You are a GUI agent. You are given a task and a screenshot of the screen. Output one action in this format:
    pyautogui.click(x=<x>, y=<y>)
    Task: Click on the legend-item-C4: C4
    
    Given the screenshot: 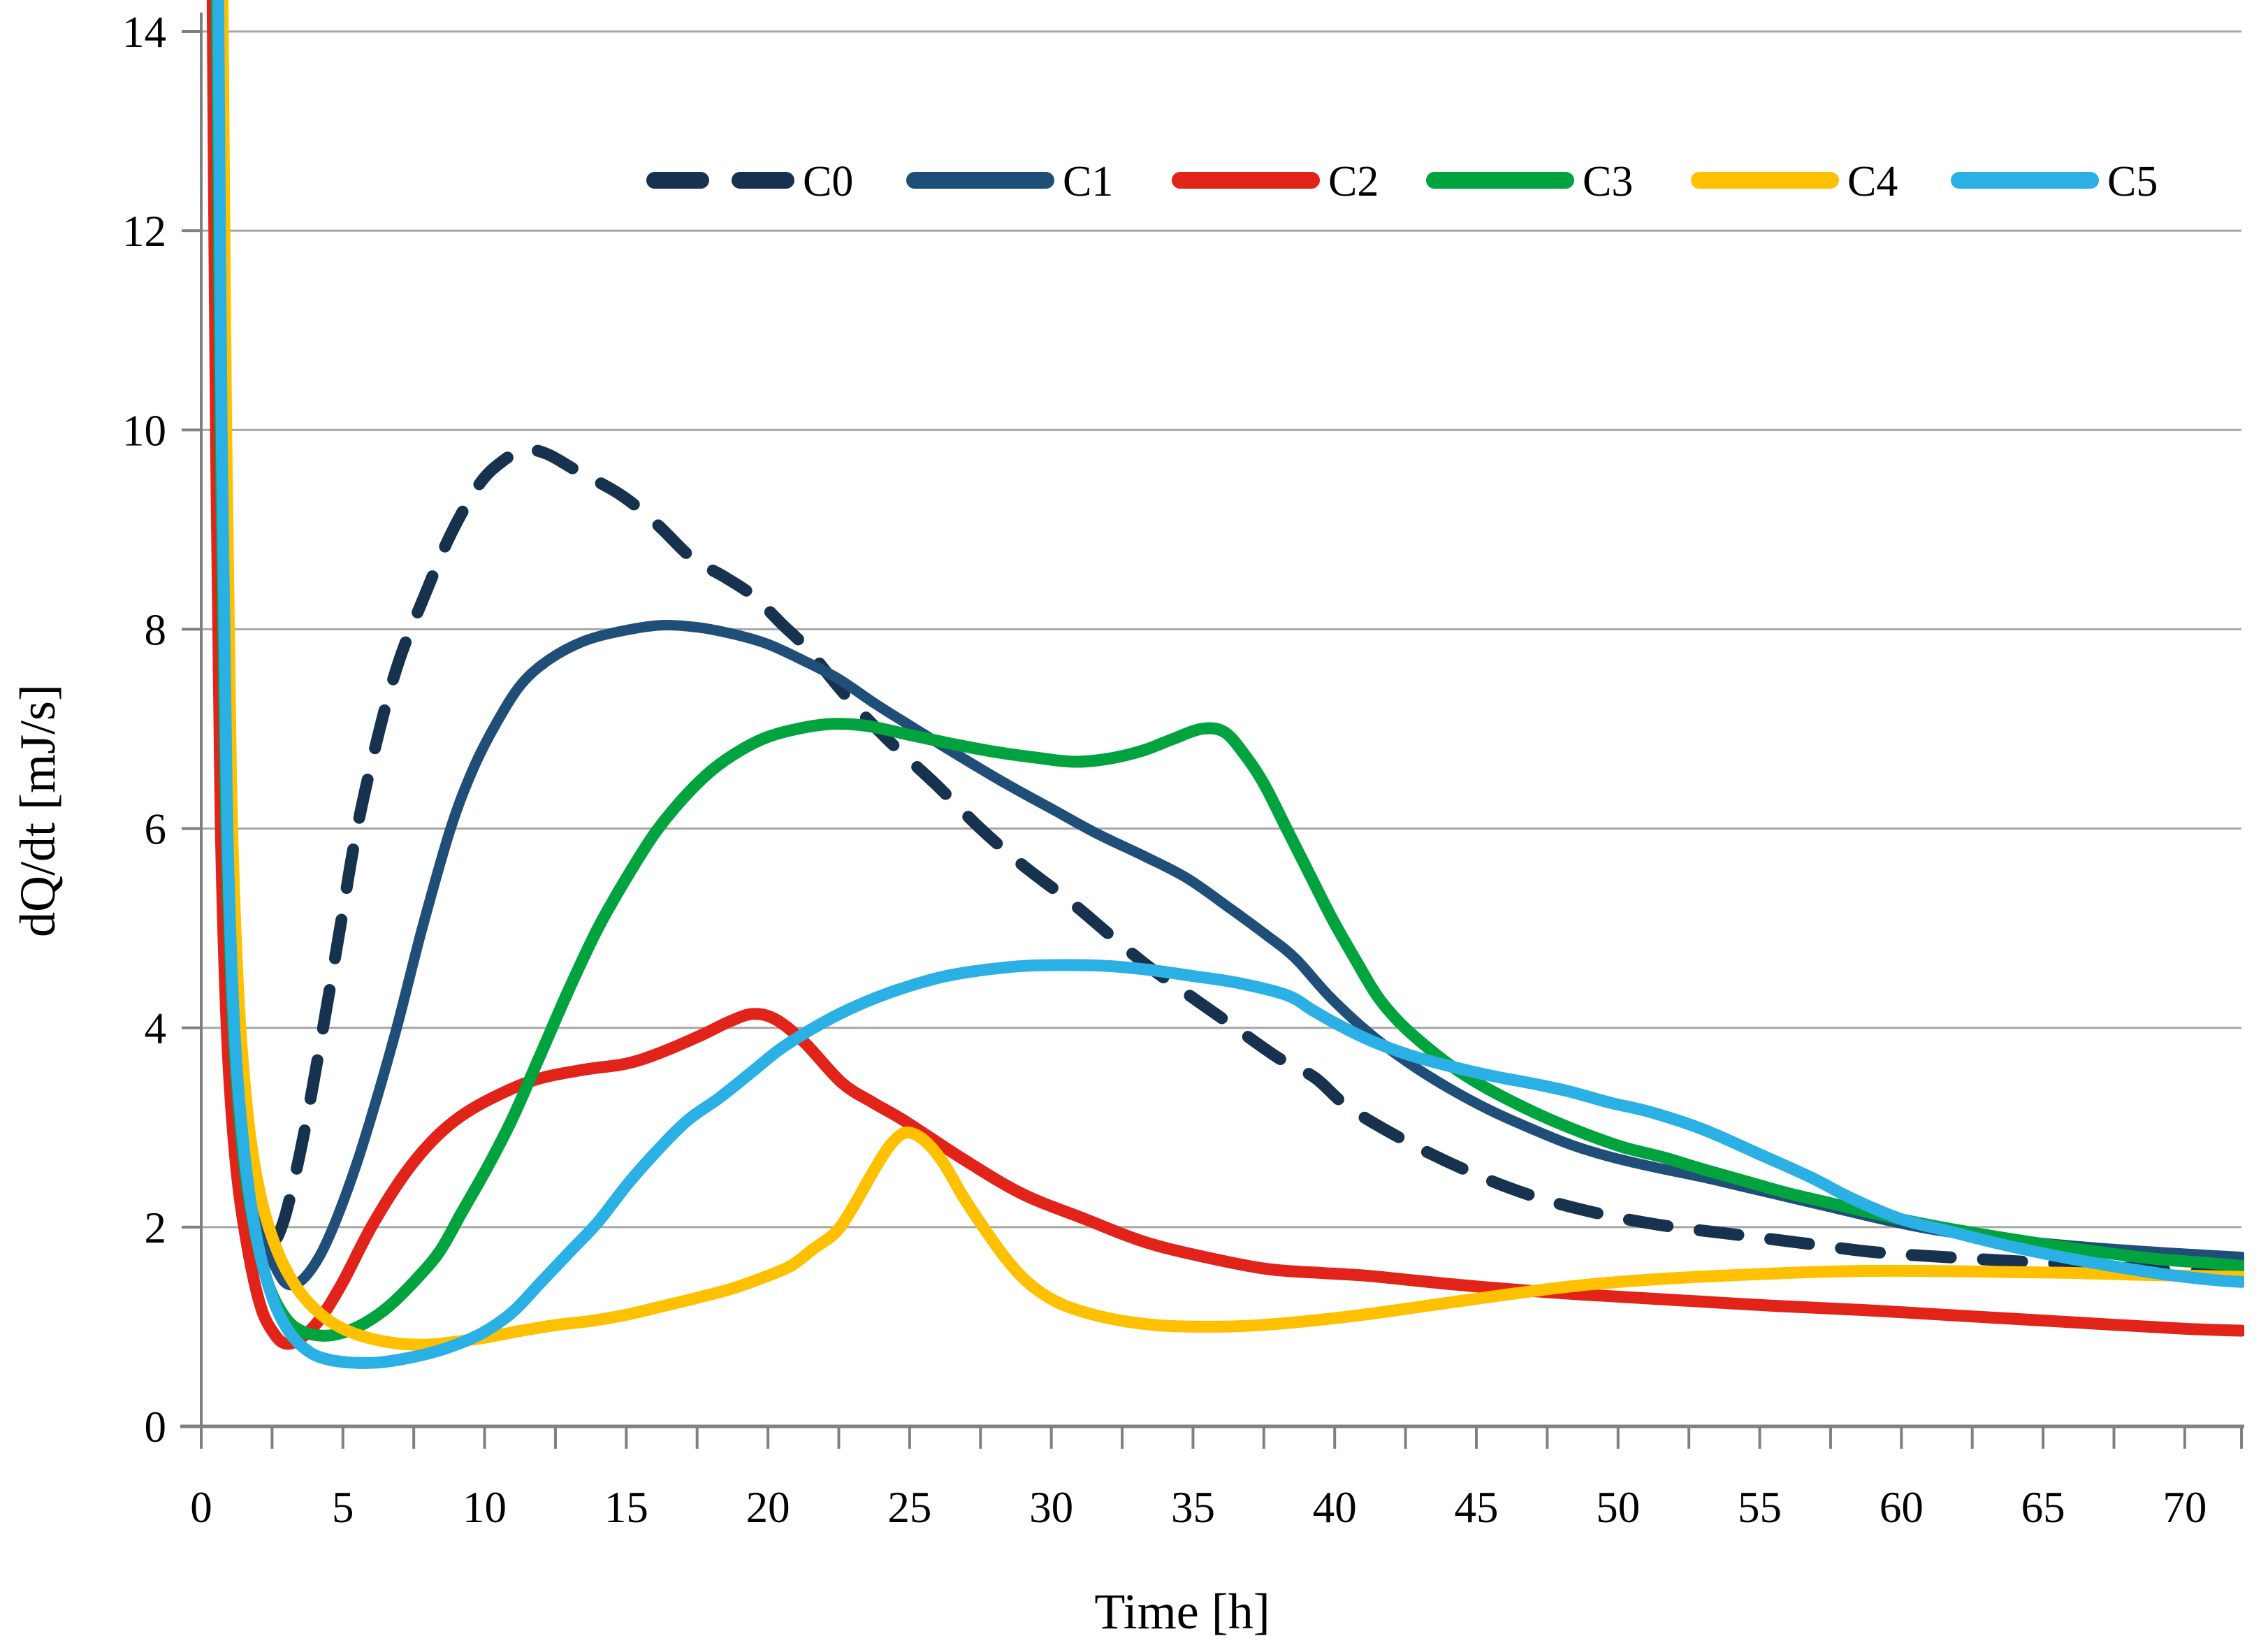 What is the action you would take?
    pyautogui.click(x=1794, y=181)
    